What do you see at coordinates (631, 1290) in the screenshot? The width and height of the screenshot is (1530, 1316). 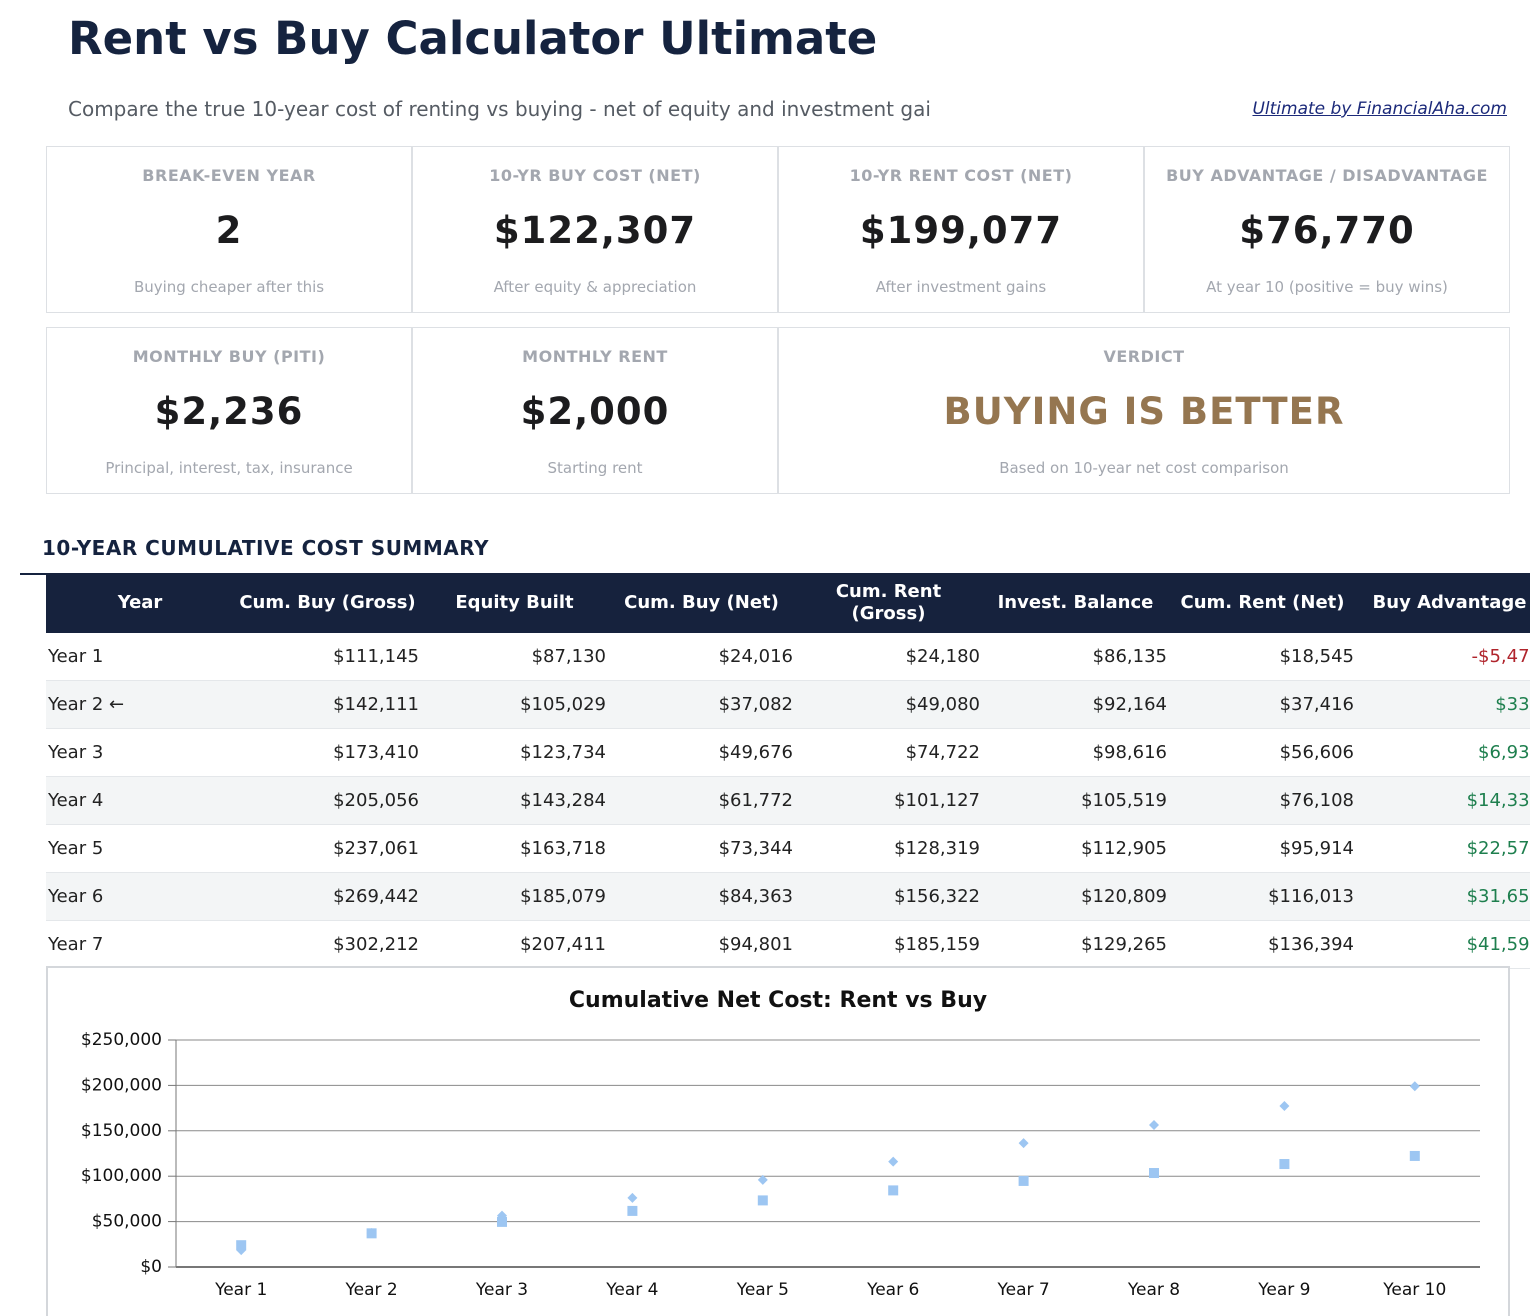 I see `x-tick-label: Year 4` at bounding box center [631, 1290].